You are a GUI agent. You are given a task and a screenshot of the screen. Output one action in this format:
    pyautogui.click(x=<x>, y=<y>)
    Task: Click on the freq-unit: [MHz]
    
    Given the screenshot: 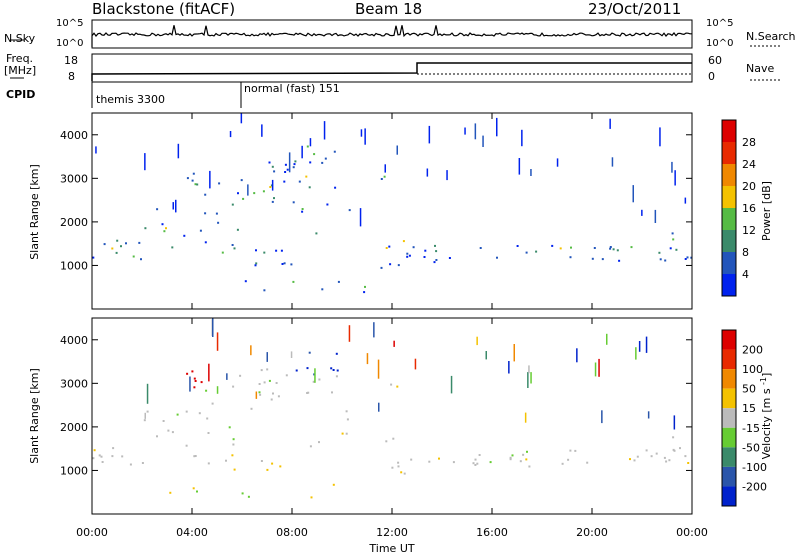 What is the action you would take?
    pyautogui.click(x=20, y=70)
    